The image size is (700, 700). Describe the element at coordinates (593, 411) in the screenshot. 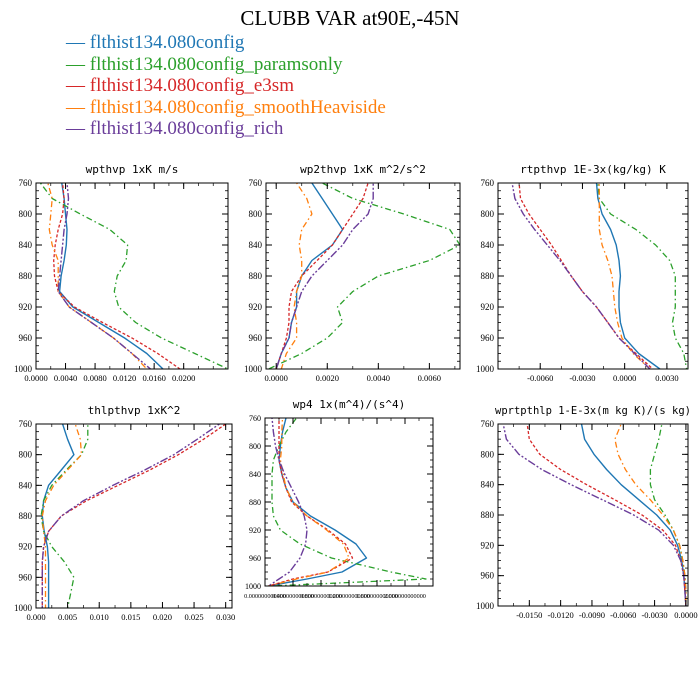

I see `panel-title: wprtpthlp 1-E-3x(m kg K)/(s kg)` at that location.